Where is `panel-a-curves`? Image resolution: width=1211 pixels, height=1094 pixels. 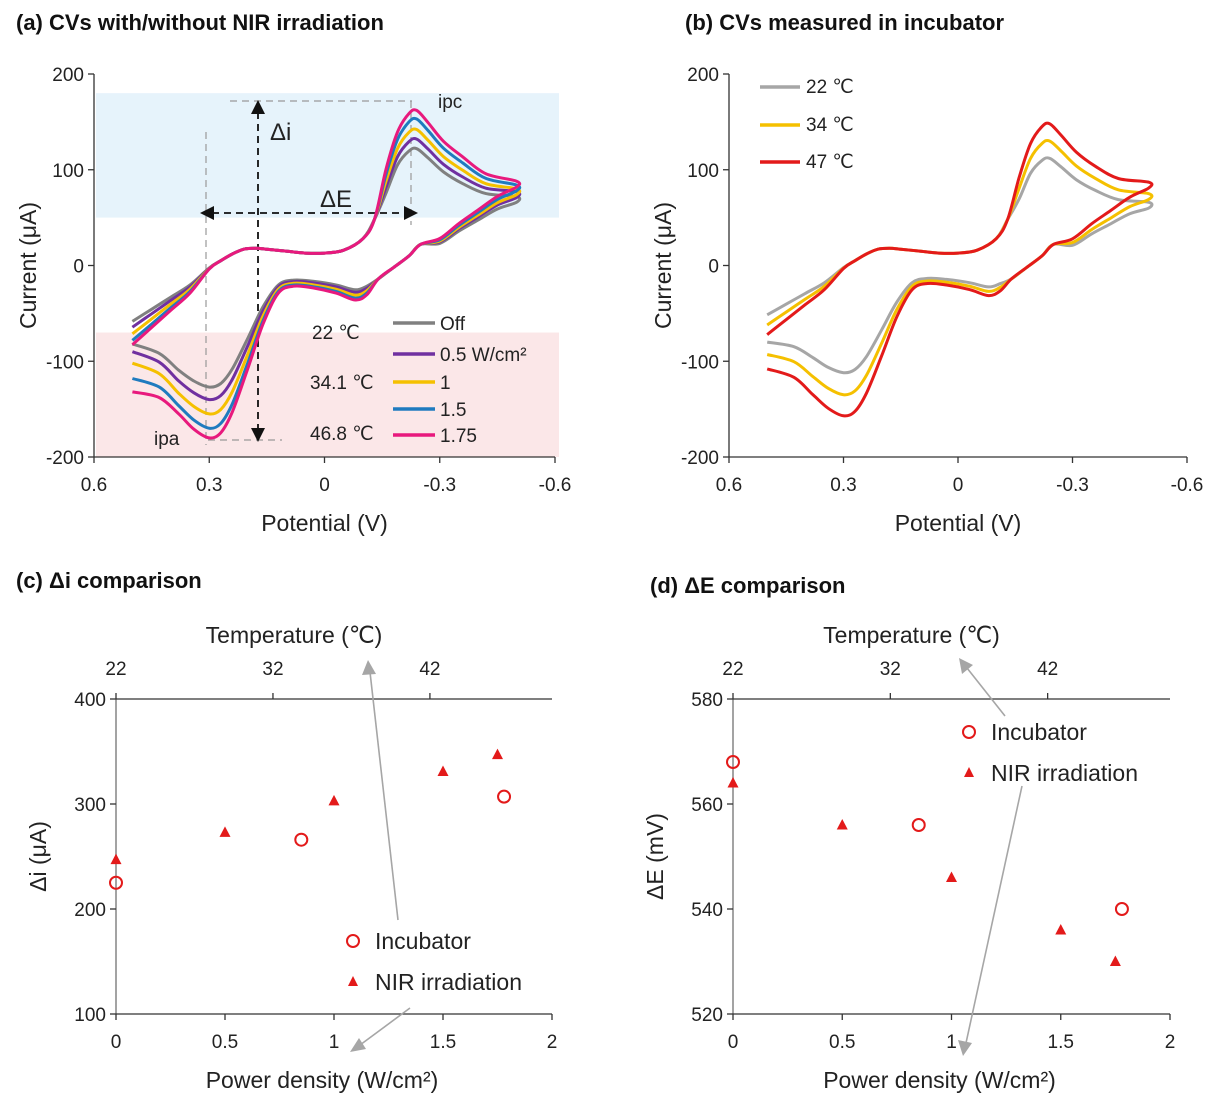
panel-a-curves is located at coordinates (326, 274).